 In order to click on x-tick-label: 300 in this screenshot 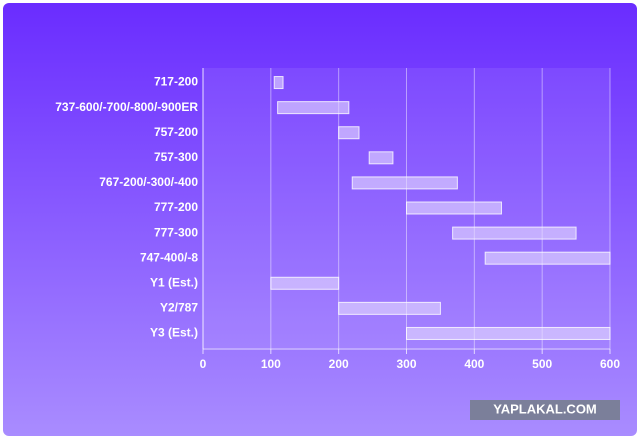, I will do `click(406, 364)`.